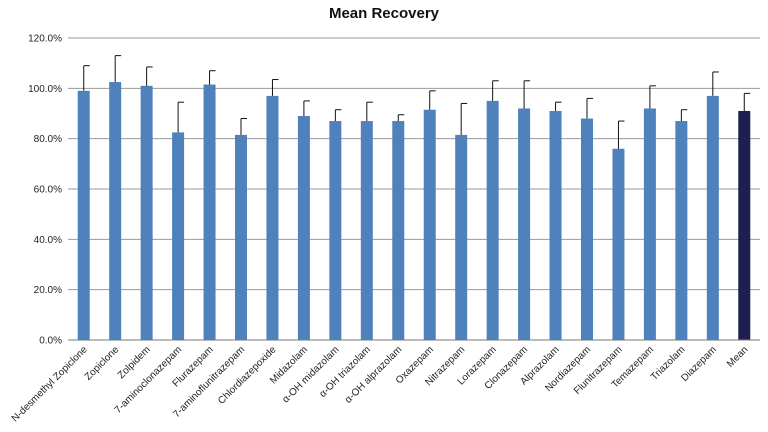 The height and width of the screenshot is (432, 768). Describe the element at coordinates (48, 290) in the screenshot. I see `y-tick-label: 20.0%` at that location.